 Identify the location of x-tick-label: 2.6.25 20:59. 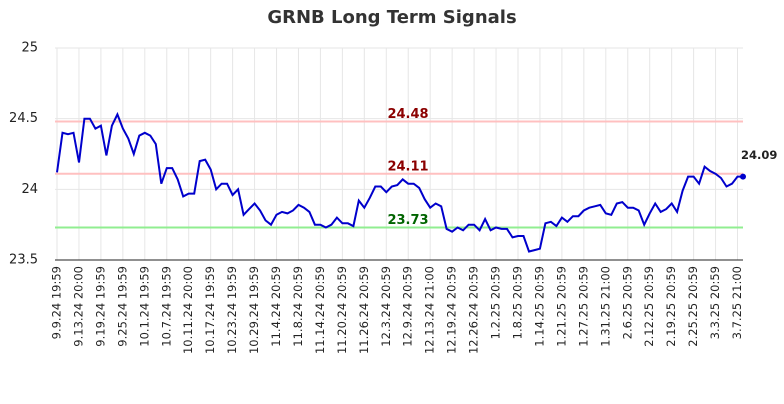
(627, 302).